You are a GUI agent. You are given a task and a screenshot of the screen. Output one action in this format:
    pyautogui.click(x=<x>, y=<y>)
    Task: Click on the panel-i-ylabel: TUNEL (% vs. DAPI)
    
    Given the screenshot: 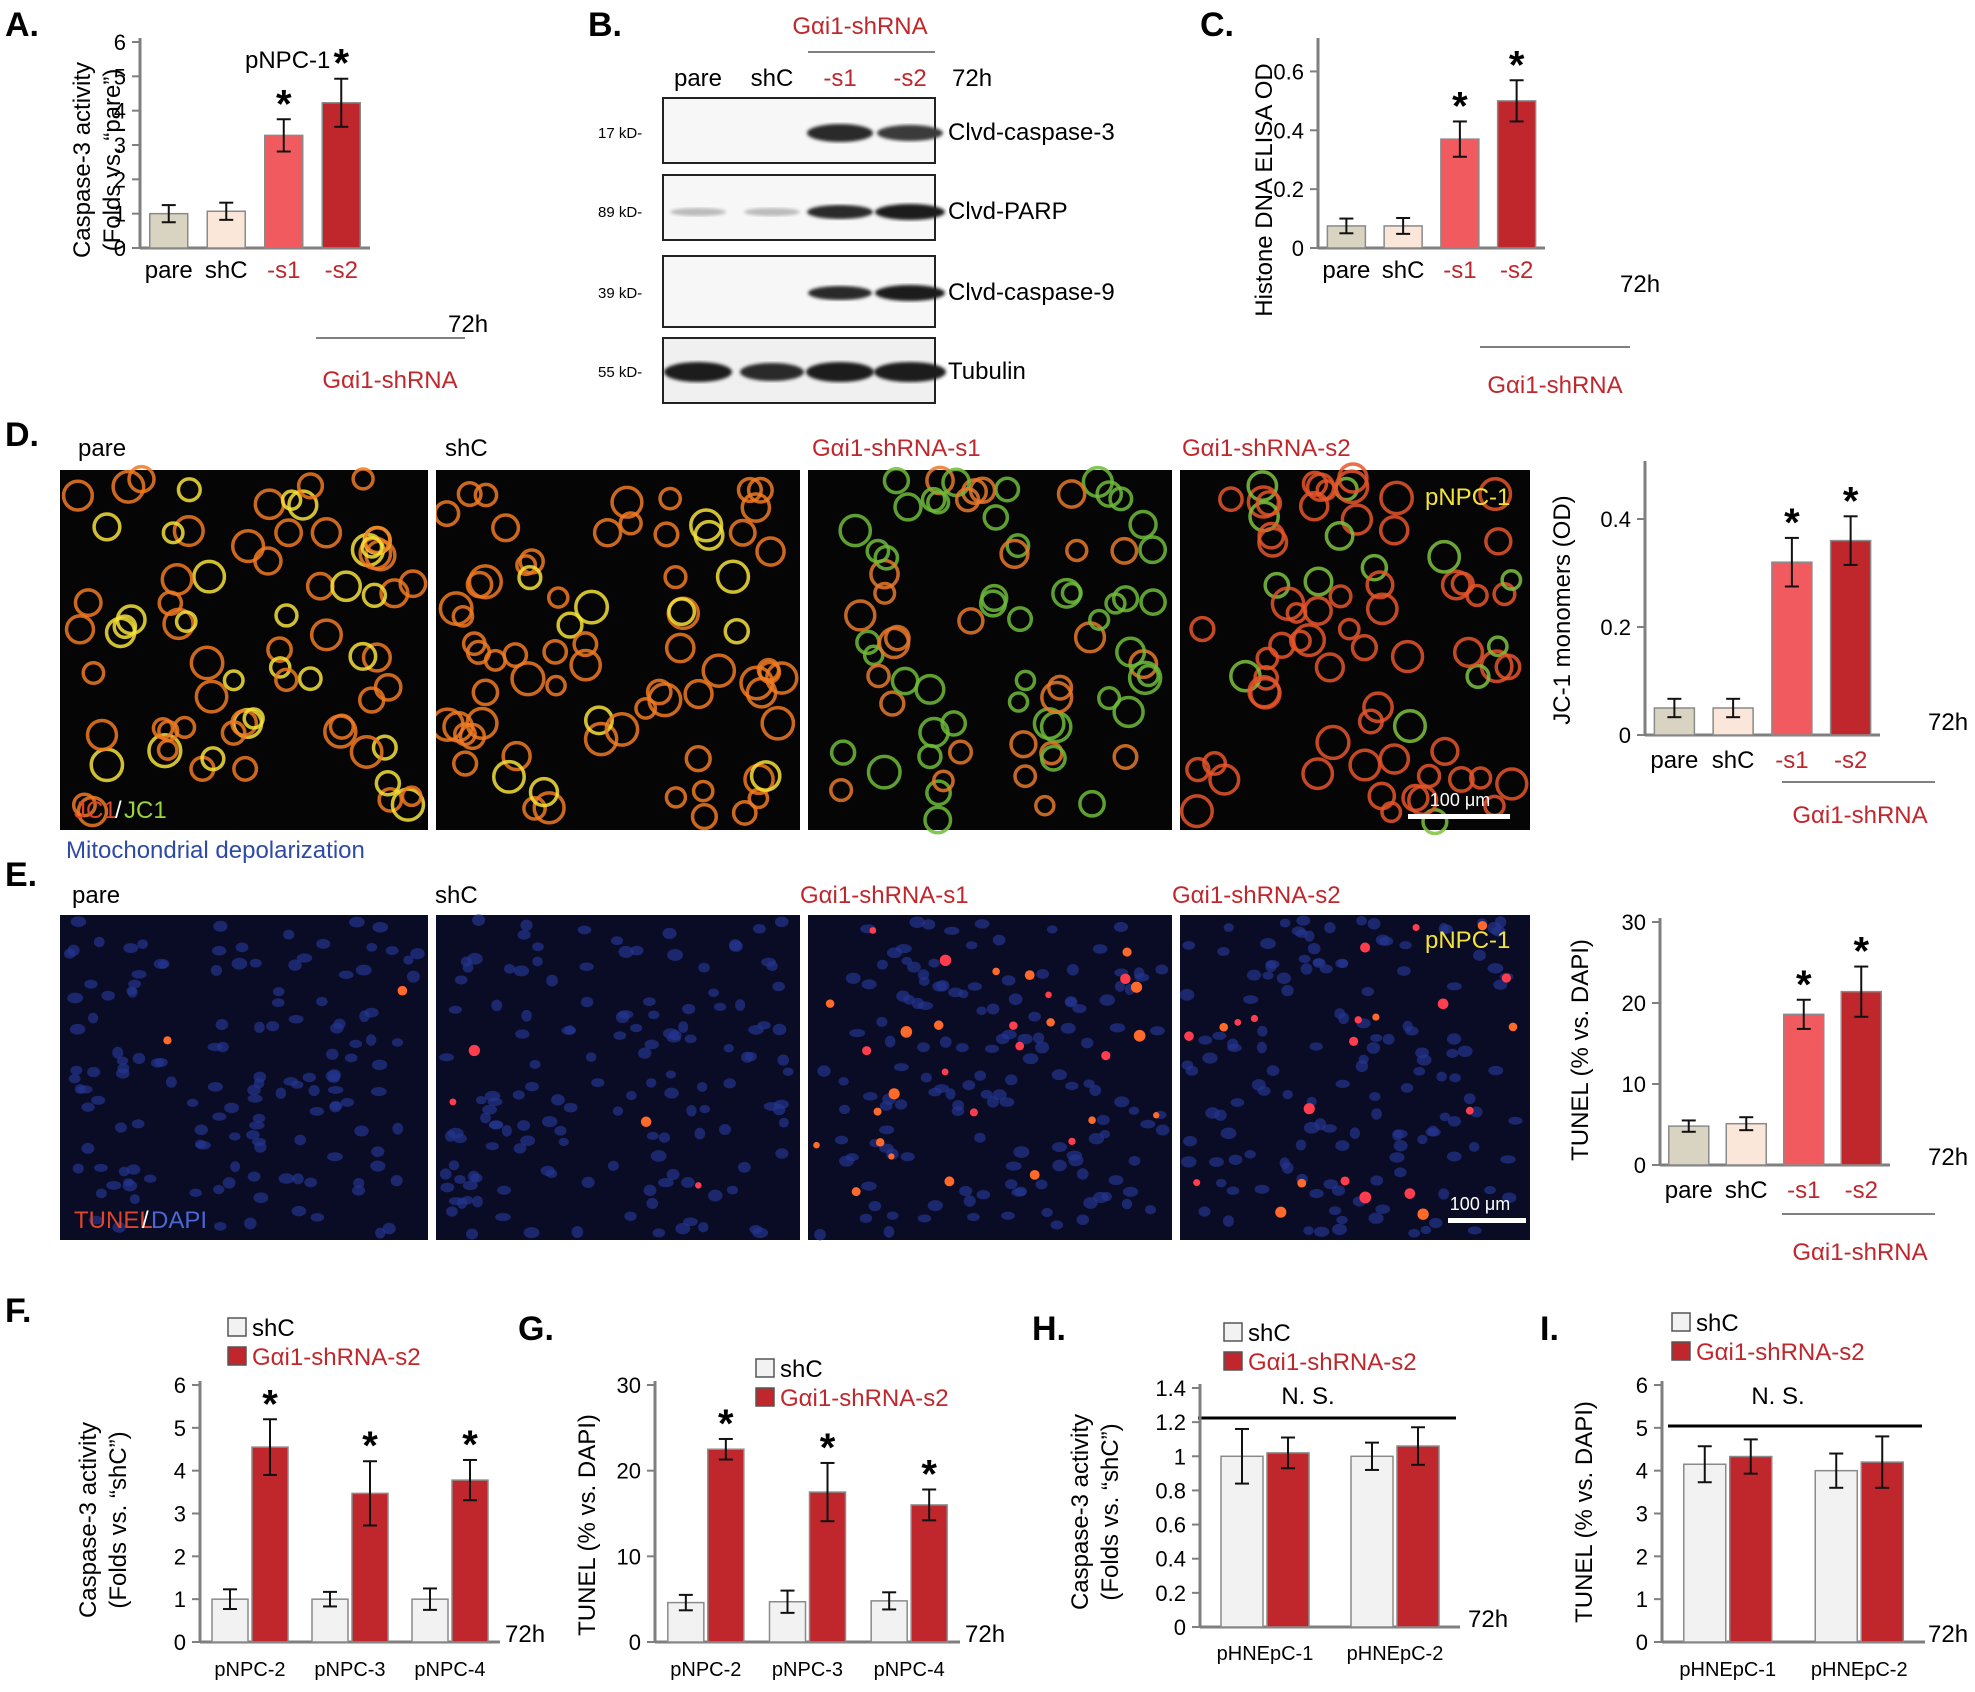 What is the action you would take?
    pyautogui.click(x=1584, y=1512)
    